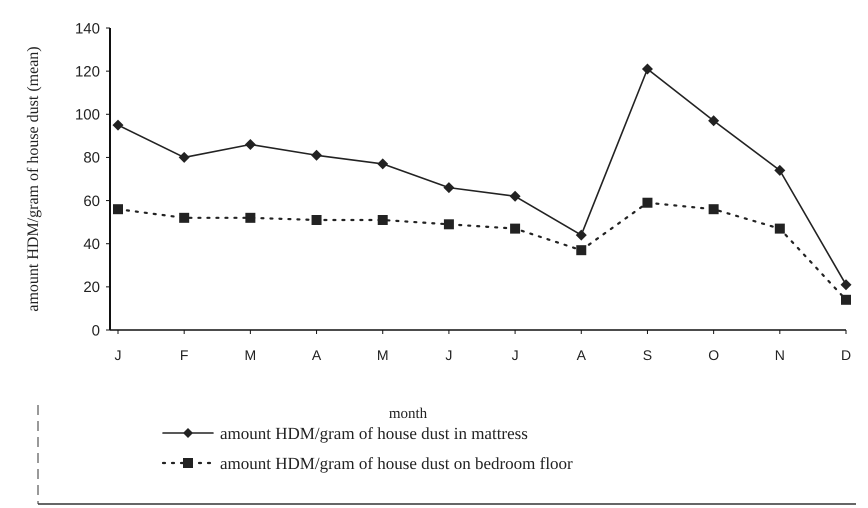  What do you see at coordinates (374, 433) in the screenshot?
I see `legend-label: amount HDM/gram of house dust in mattress` at bounding box center [374, 433].